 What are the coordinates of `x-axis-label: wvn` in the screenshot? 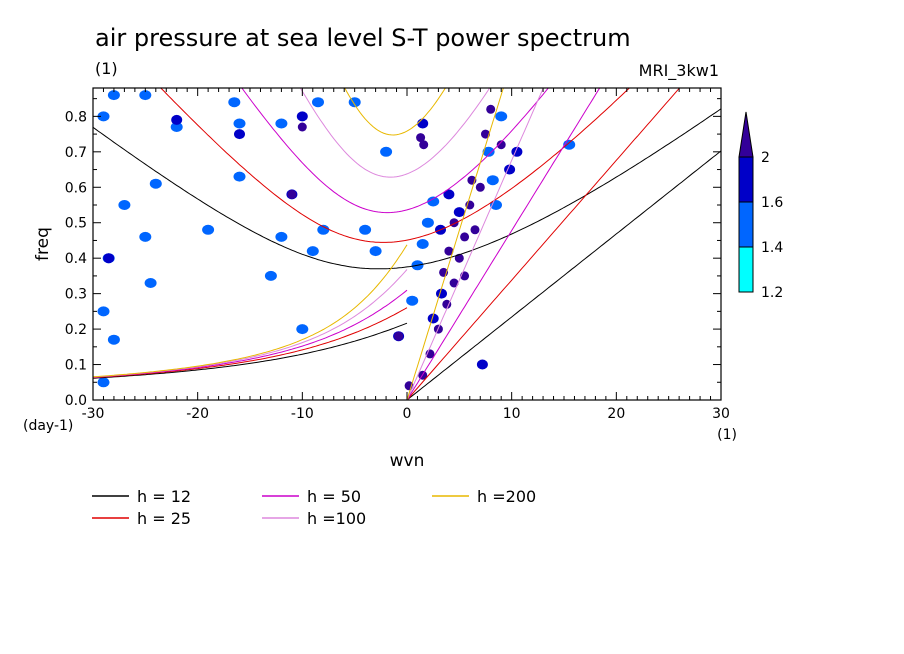 It's located at (407, 461).